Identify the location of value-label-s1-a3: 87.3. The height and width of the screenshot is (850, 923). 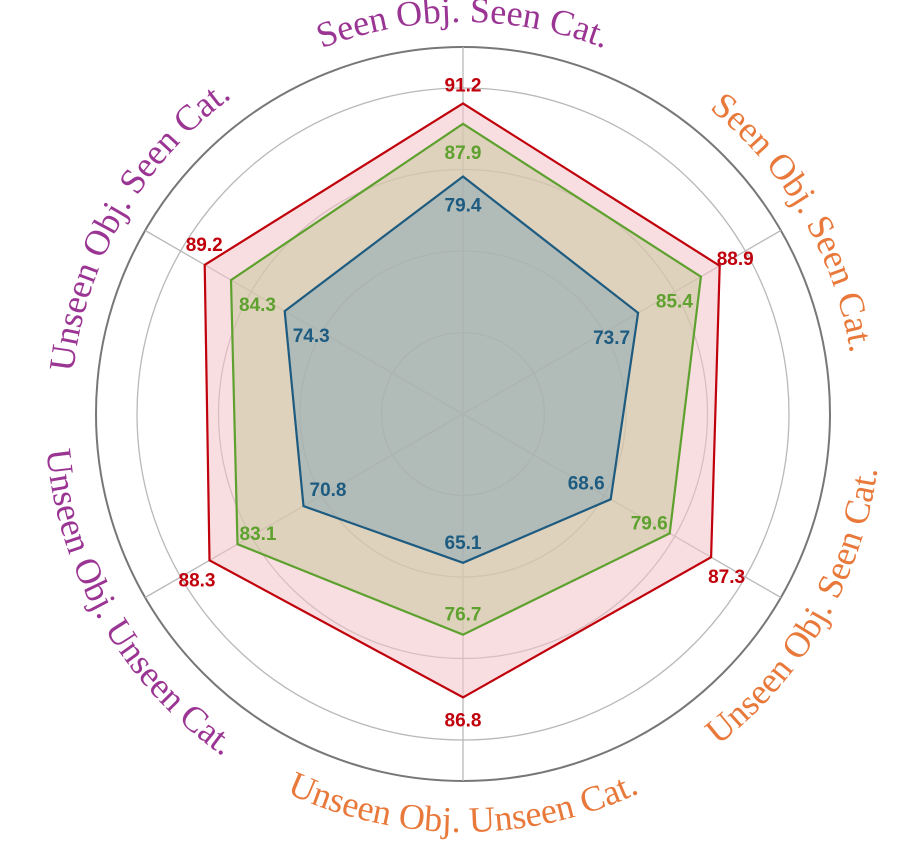
(726, 577).